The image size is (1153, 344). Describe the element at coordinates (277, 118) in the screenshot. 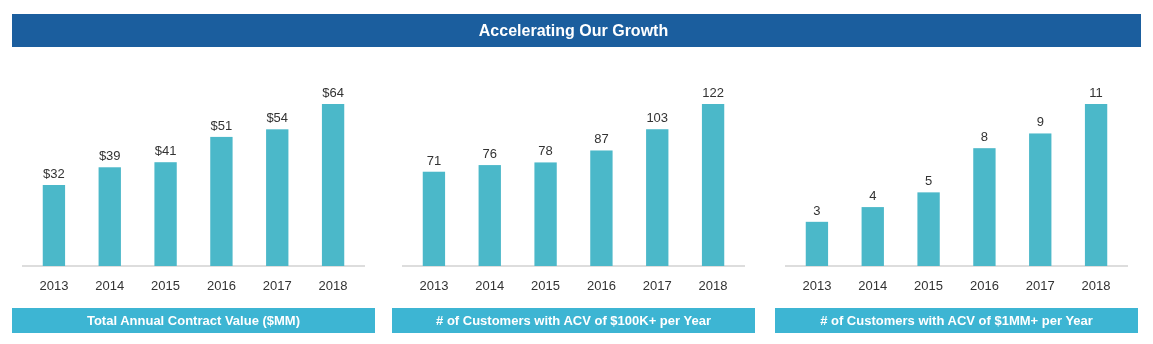

I see `data-label: $54` at that location.